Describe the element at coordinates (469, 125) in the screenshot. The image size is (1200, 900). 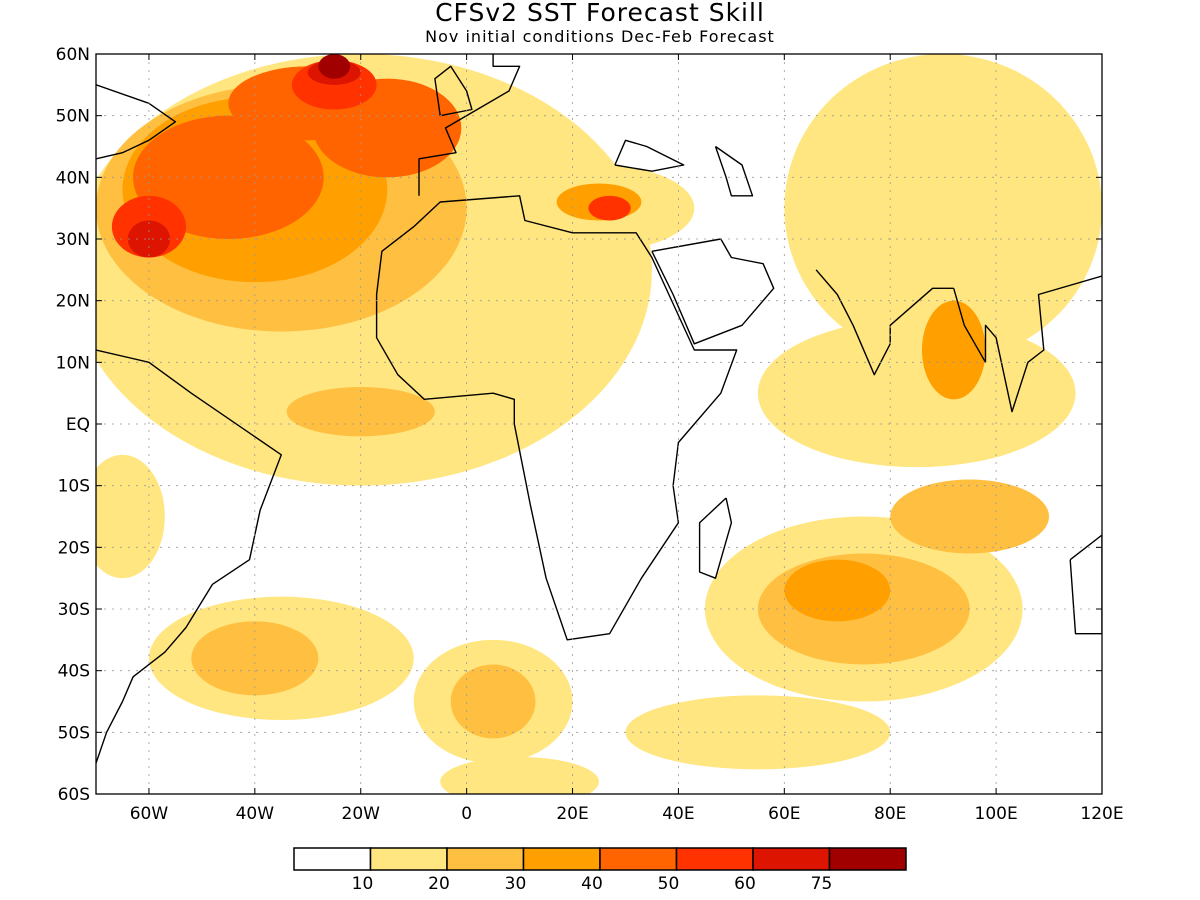
I see `europe-outline` at that location.